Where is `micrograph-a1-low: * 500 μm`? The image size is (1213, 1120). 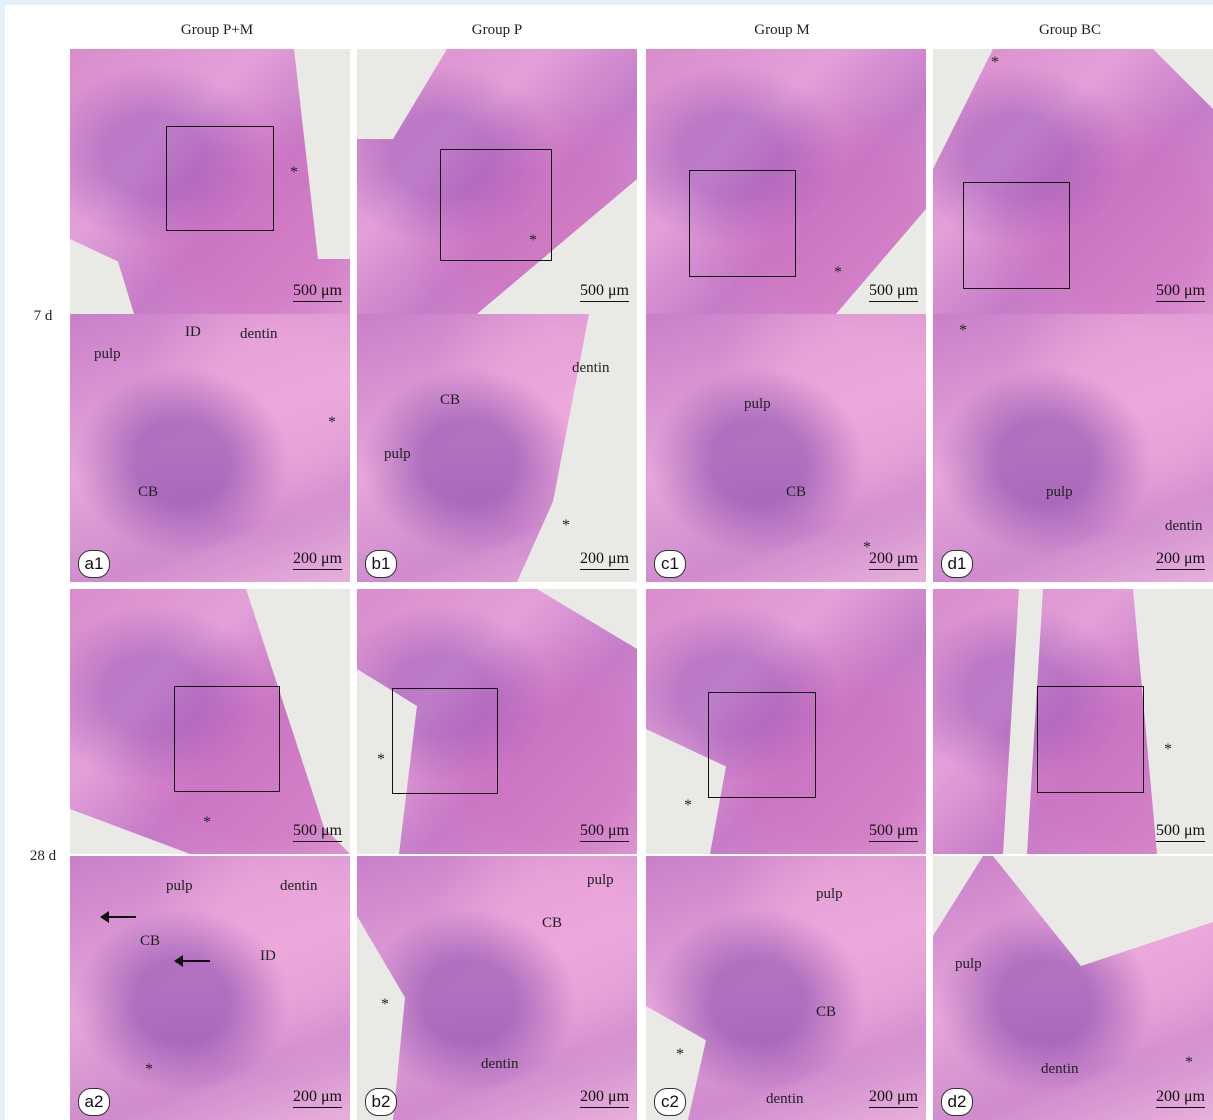
micrograph-a1-low: * 500 μm is located at coordinates (210, 181).